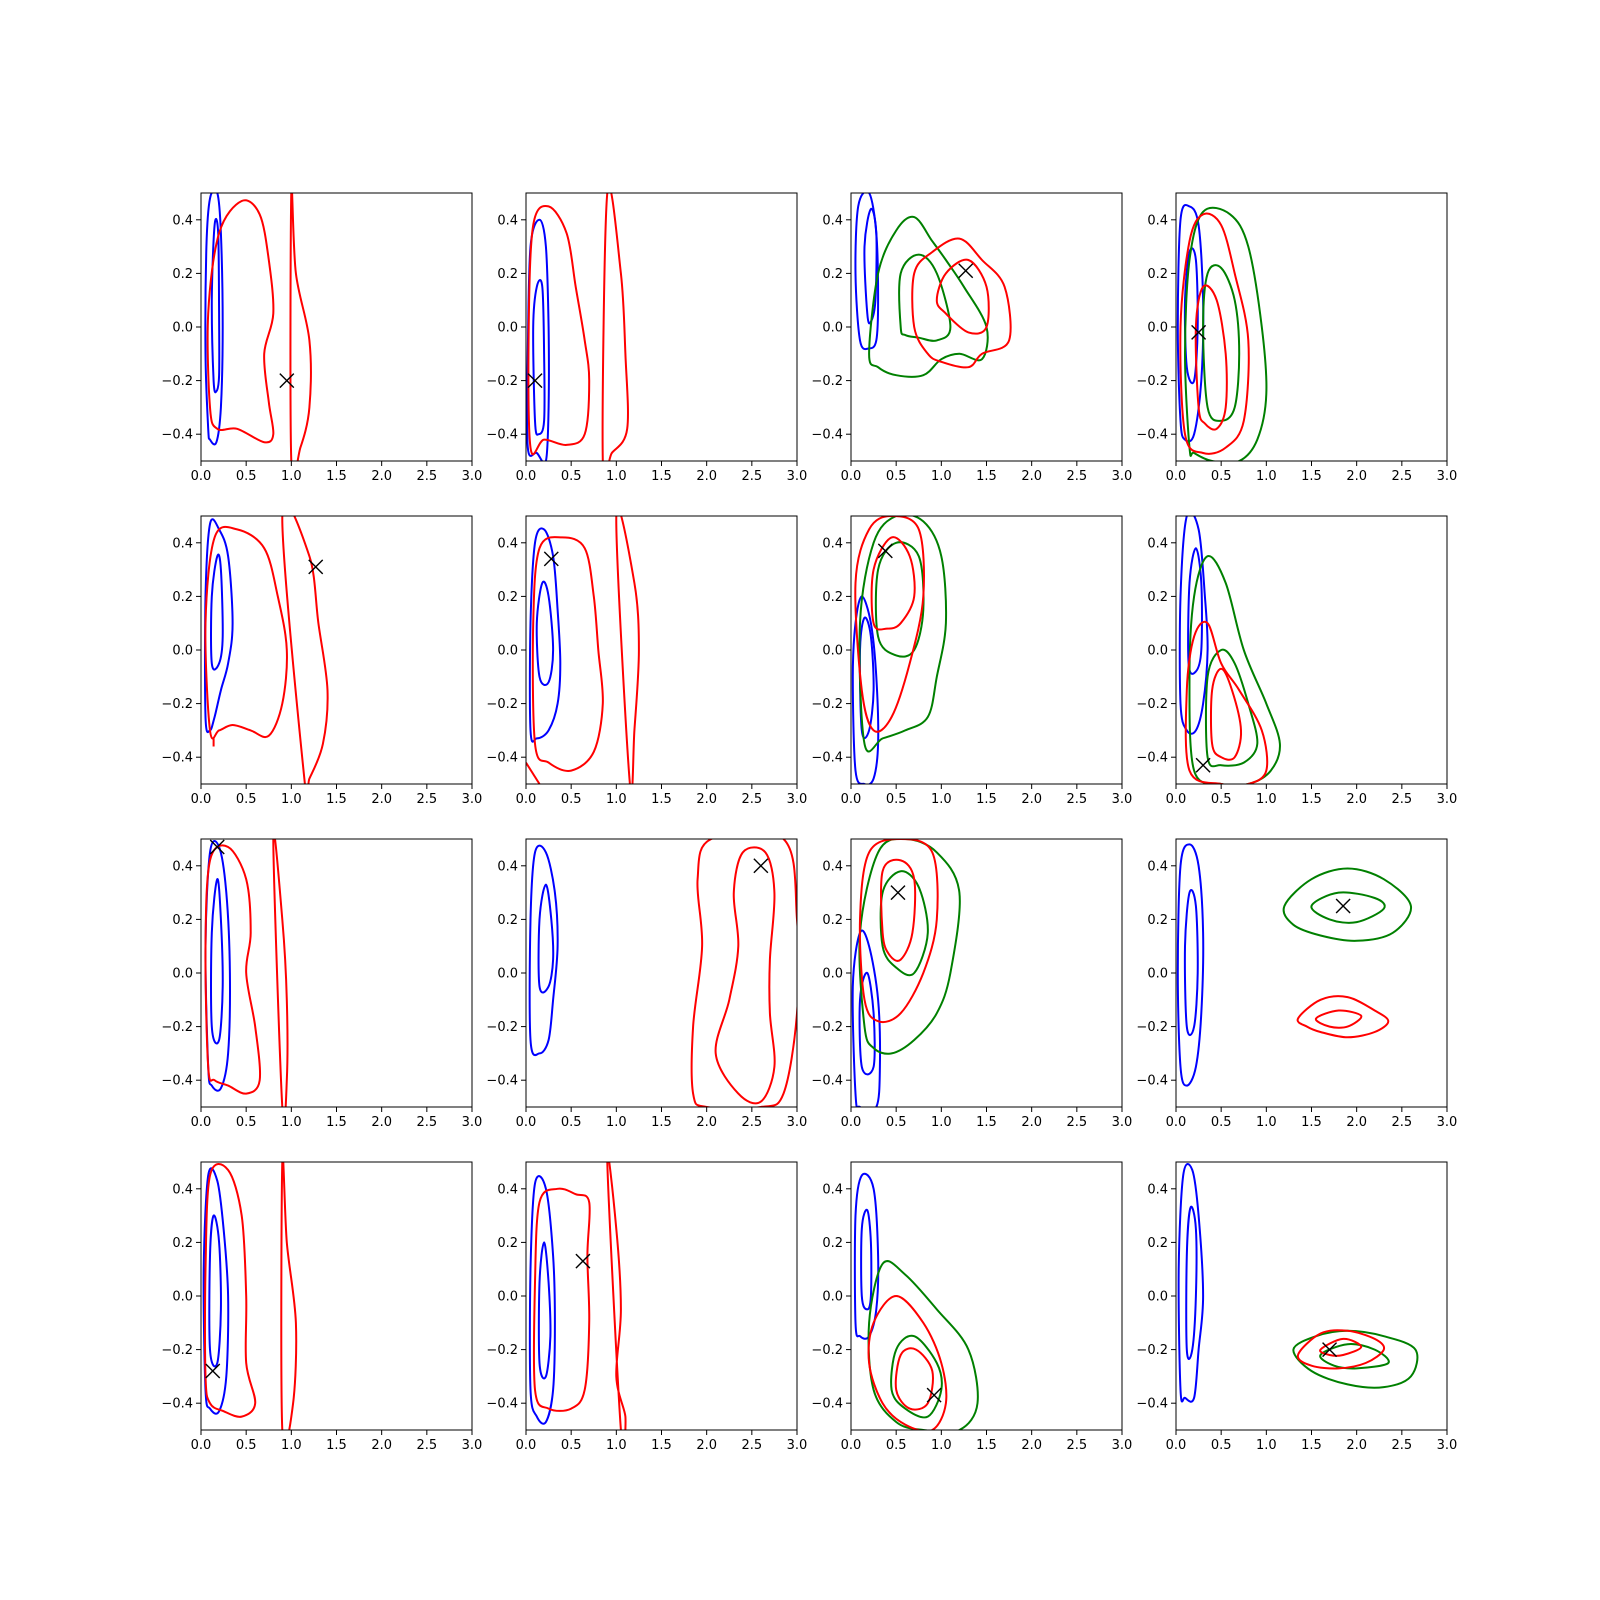  What do you see at coordinates (321, 1307) in the screenshot?
I see `subplot-r3-c0: 0.0 0.5 1.0 1.5 2.0 2.5 3.0 −0.4 −0.2 0.0 0.2 0.4` at bounding box center [321, 1307].